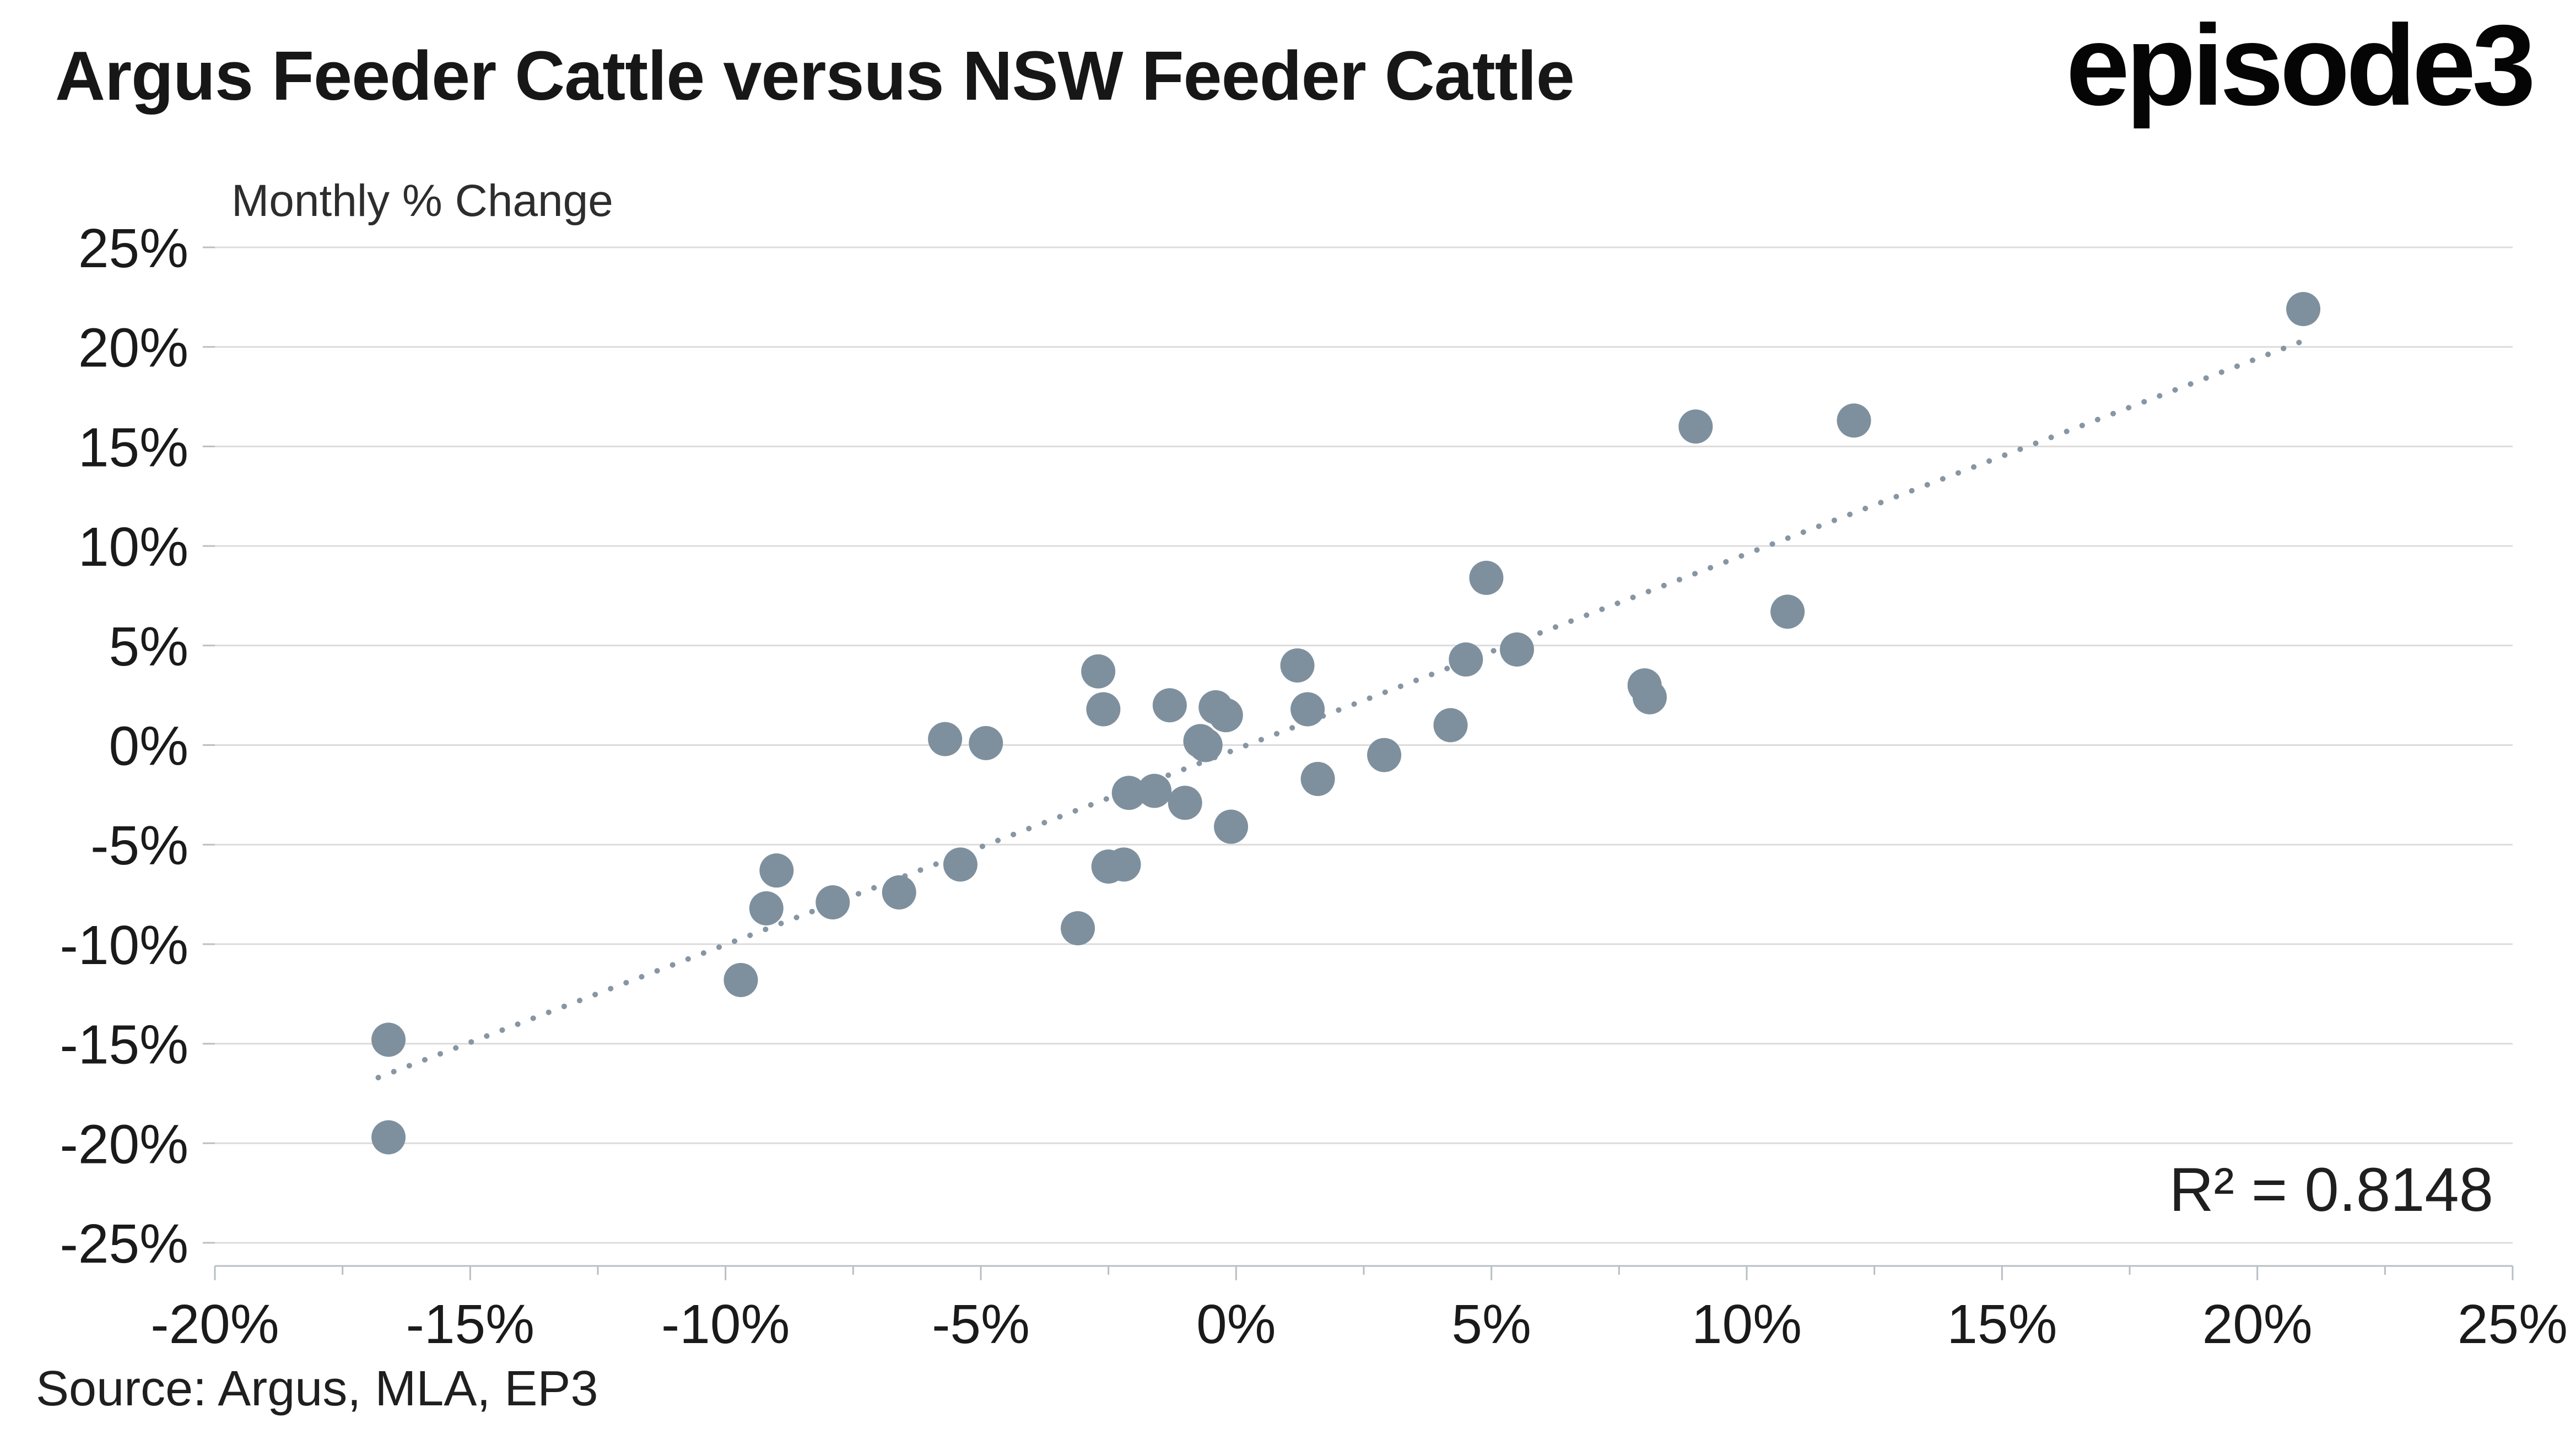  Describe the element at coordinates (133, 248) in the screenshot. I see `y-tick-label: 25%` at that location.